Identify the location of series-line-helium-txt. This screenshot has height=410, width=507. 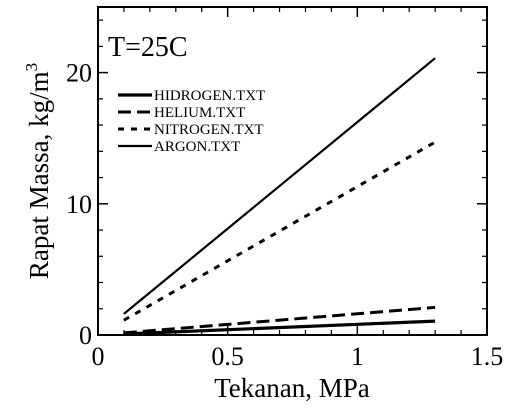
(279, 320).